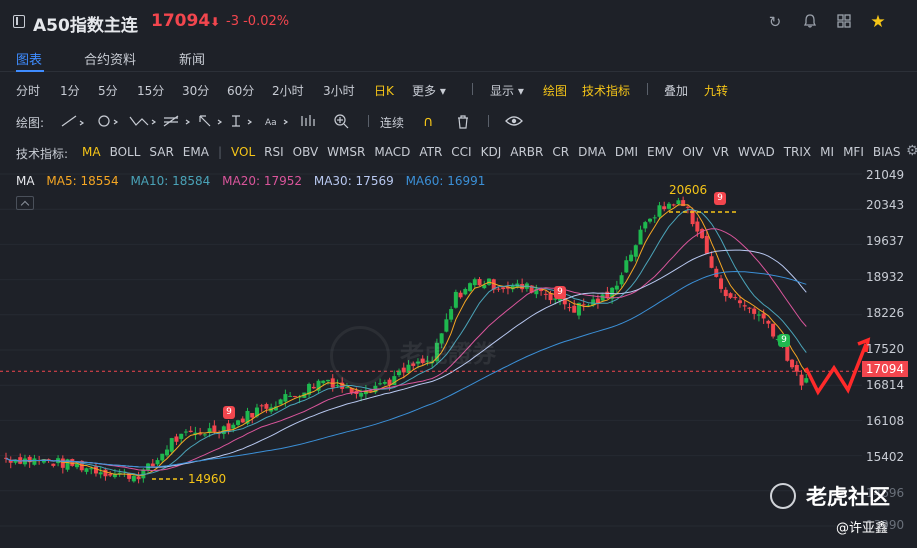 This screenshot has height=548, width=917. What do you see at coordinates (606, 91) in the screenshot?
I see `indicators-toggle: 技术指标` at bounding box center [606, 91].